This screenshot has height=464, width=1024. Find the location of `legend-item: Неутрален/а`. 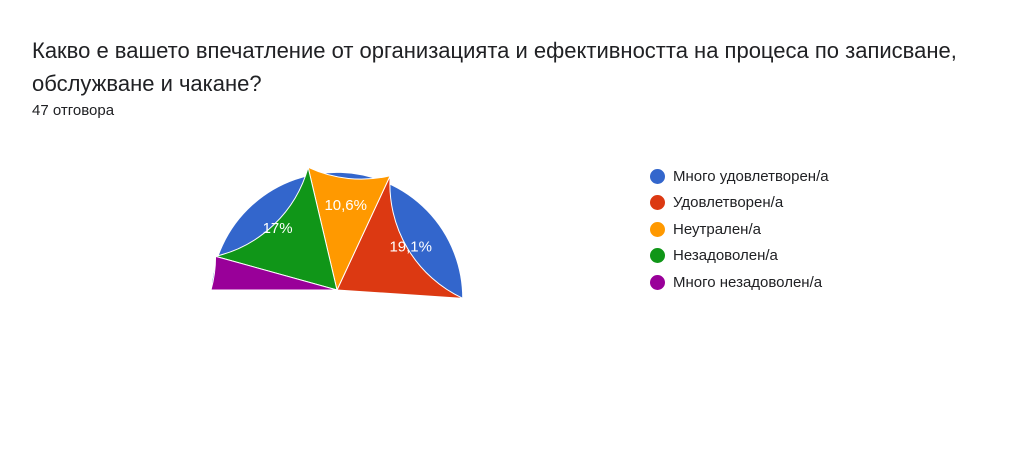

legend-item: Неутрален/а is located at coordinates (739, 229).